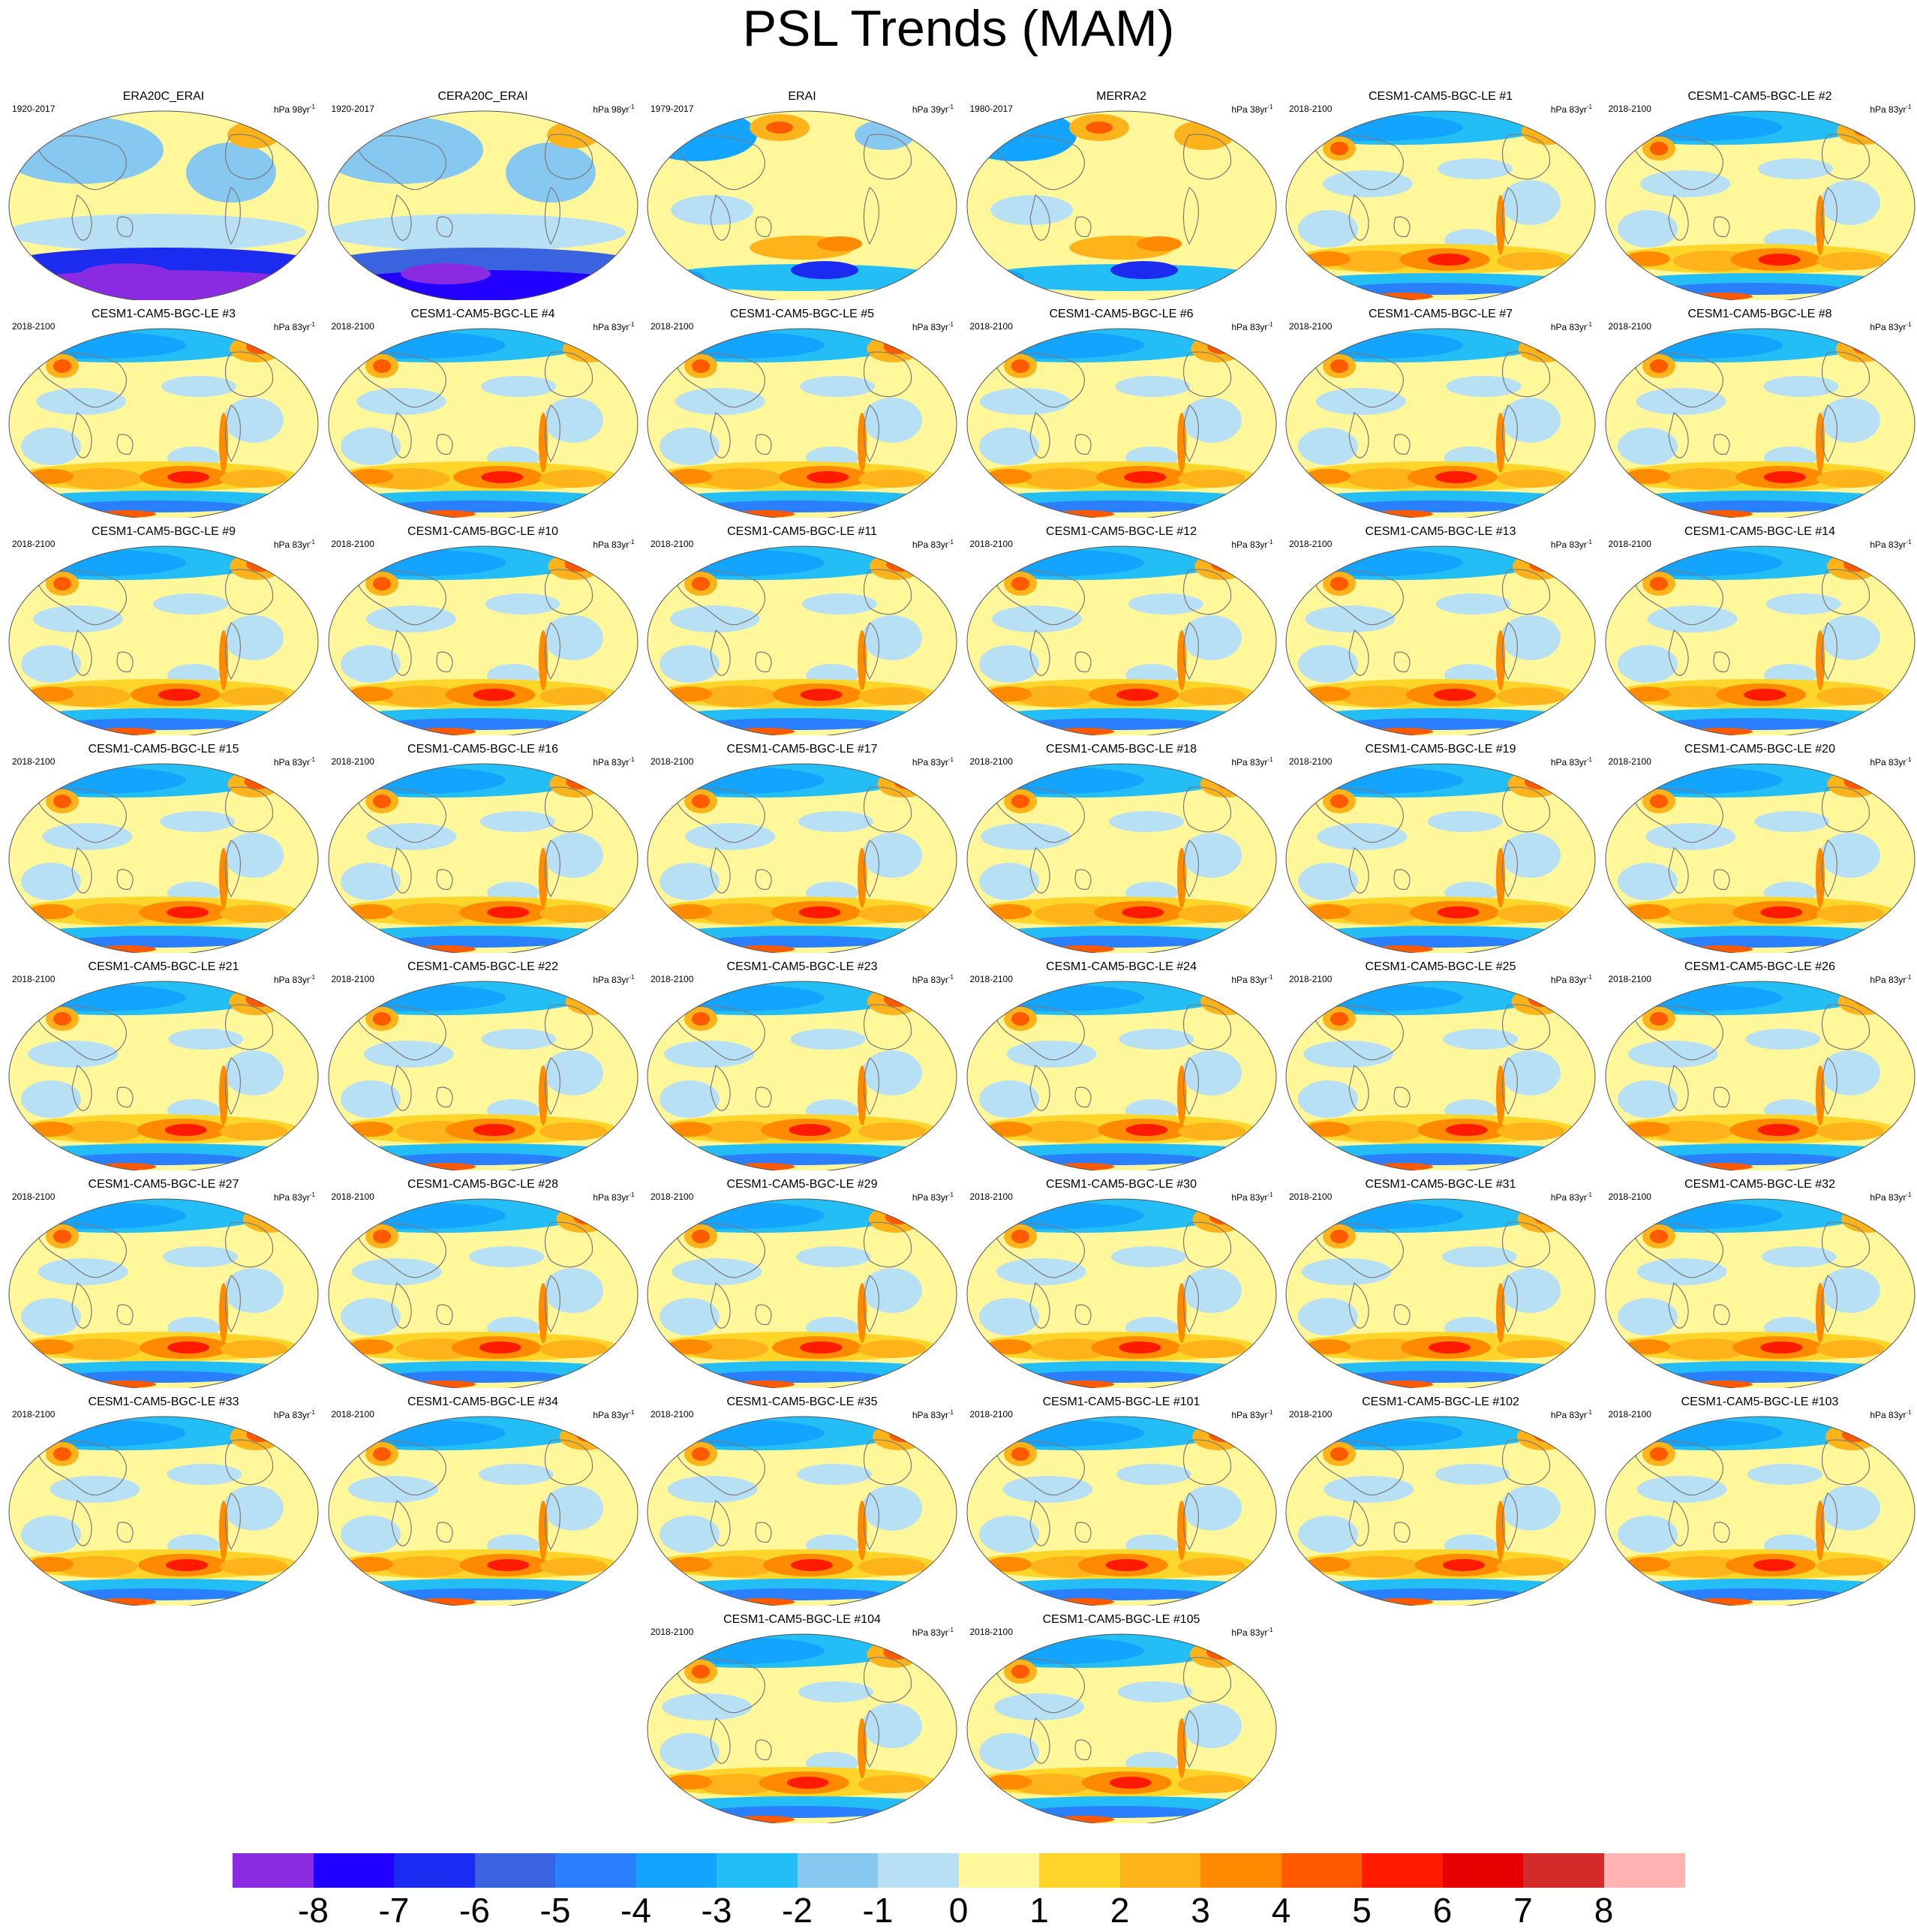 Image resolution: width=1917 pixels, height=1932 pixels. What do you see at coordinates (163, 1185) in the screenshot?
I see `panel-title: CESM1-CAM5-BGC-LE #27` at bounding box center [163, 1185].